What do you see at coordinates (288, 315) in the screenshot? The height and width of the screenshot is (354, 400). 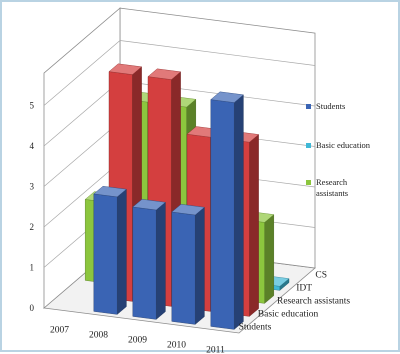 I see `depth-label: Basic education` at bounding box center [288, 315].